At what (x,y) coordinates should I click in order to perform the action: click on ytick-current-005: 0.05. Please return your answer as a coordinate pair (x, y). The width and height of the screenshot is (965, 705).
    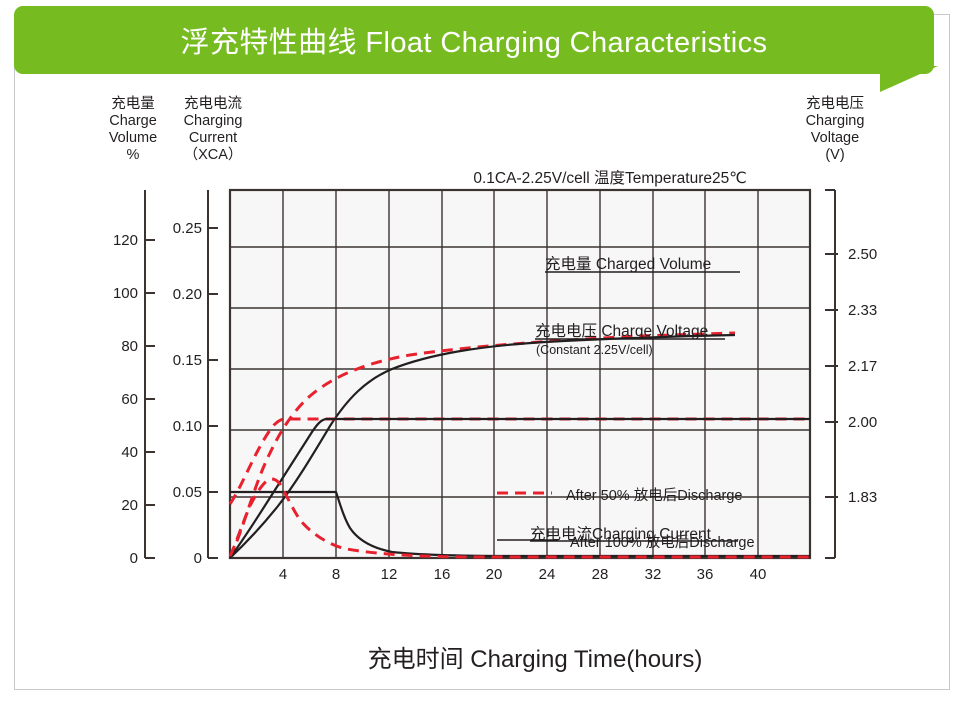
    Looking at the image, I should click on (187, 492).